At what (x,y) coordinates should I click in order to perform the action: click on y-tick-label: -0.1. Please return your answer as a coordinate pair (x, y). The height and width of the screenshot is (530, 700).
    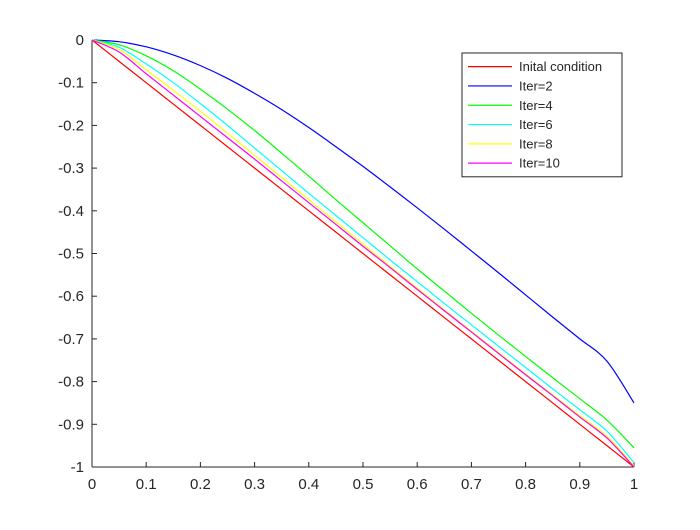
    Looking at the image, I should click on (71, 83).